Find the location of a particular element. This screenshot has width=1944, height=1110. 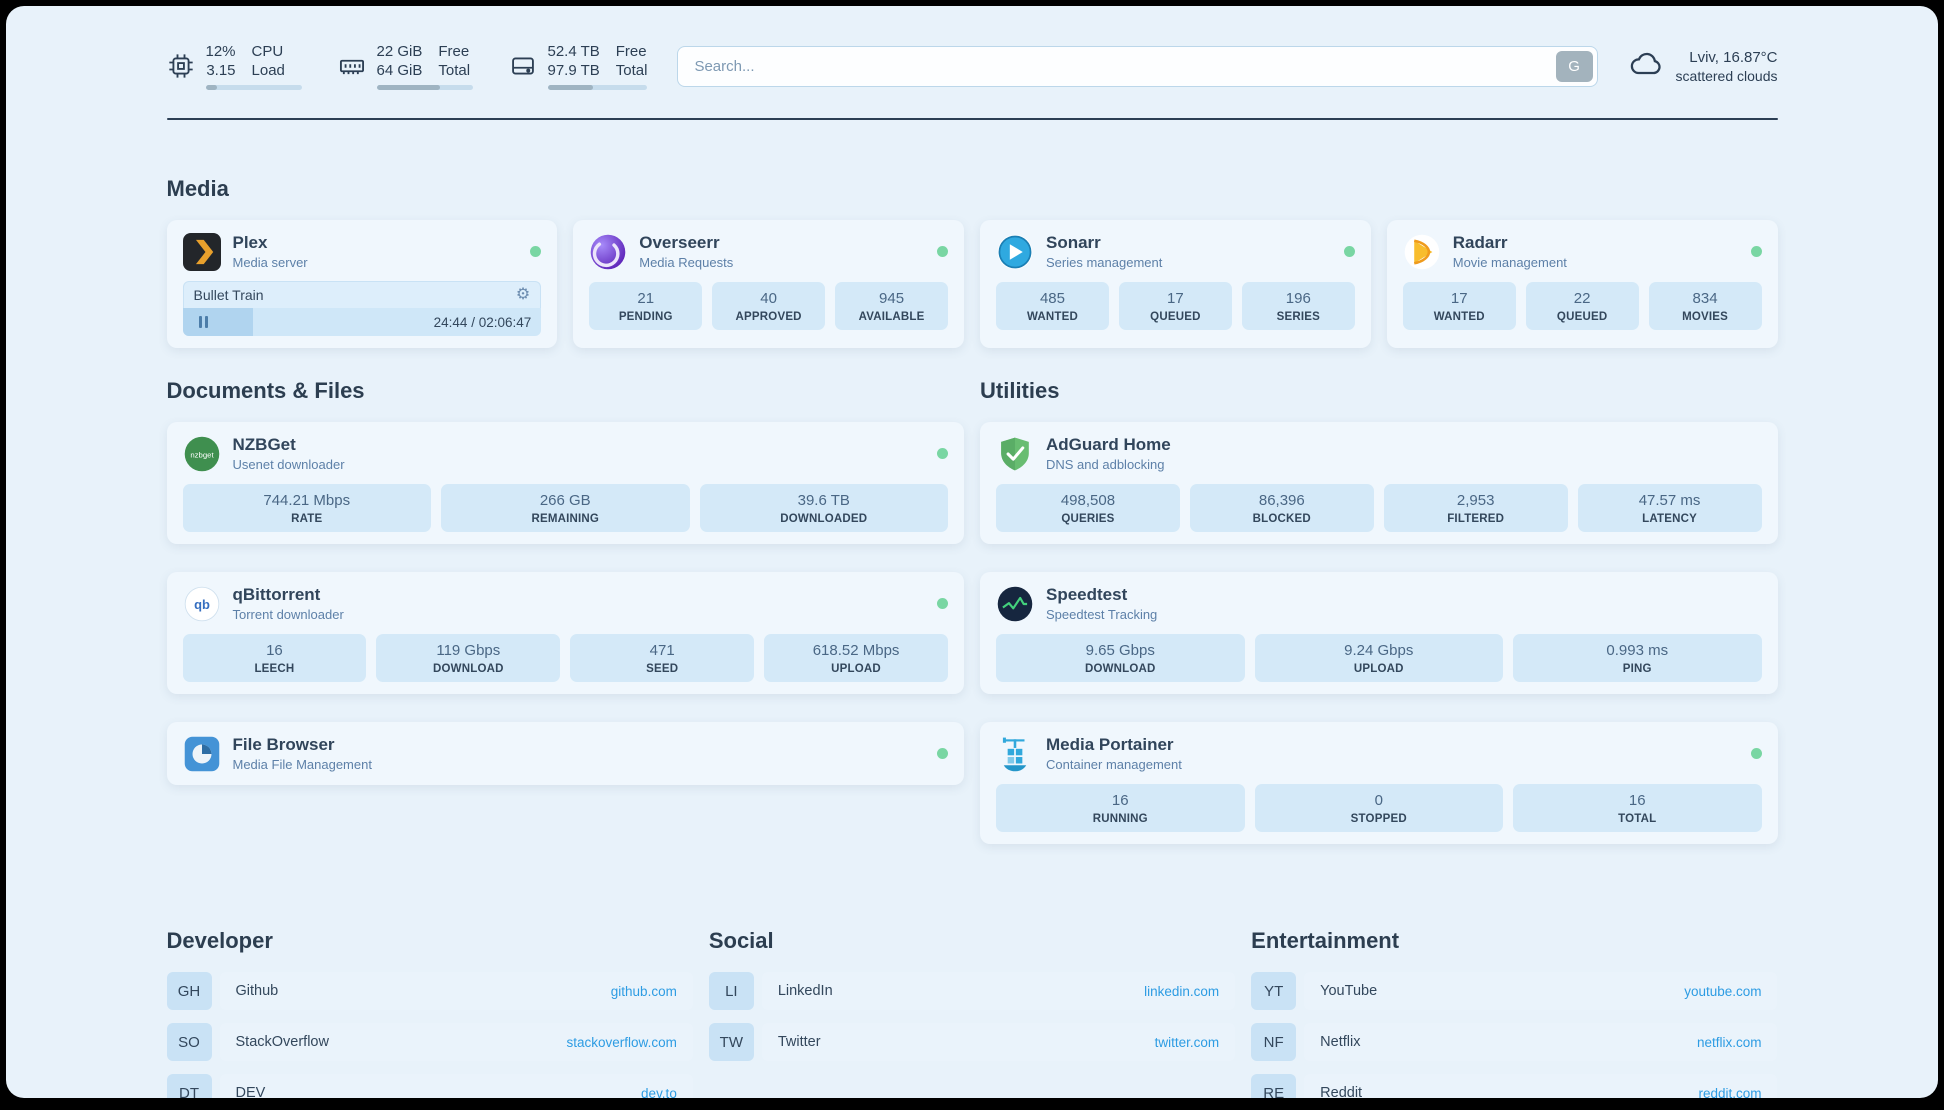

search-input is located at coordinates (1137, 66).